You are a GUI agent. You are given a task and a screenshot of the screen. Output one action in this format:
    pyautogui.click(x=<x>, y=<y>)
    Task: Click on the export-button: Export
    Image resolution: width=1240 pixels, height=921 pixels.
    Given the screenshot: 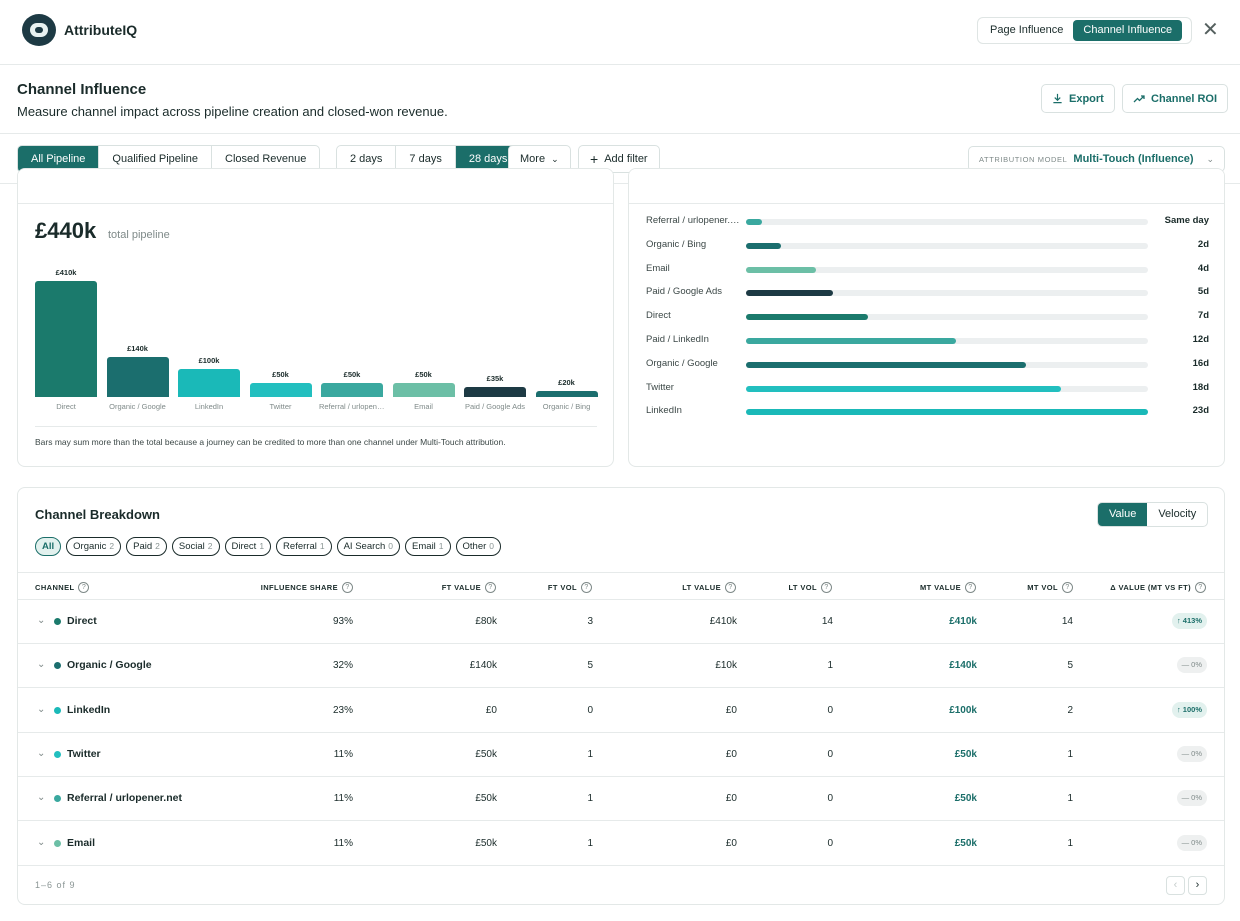 What is the action you would take?
    pyautogui.click(x=1078, y=98)
    